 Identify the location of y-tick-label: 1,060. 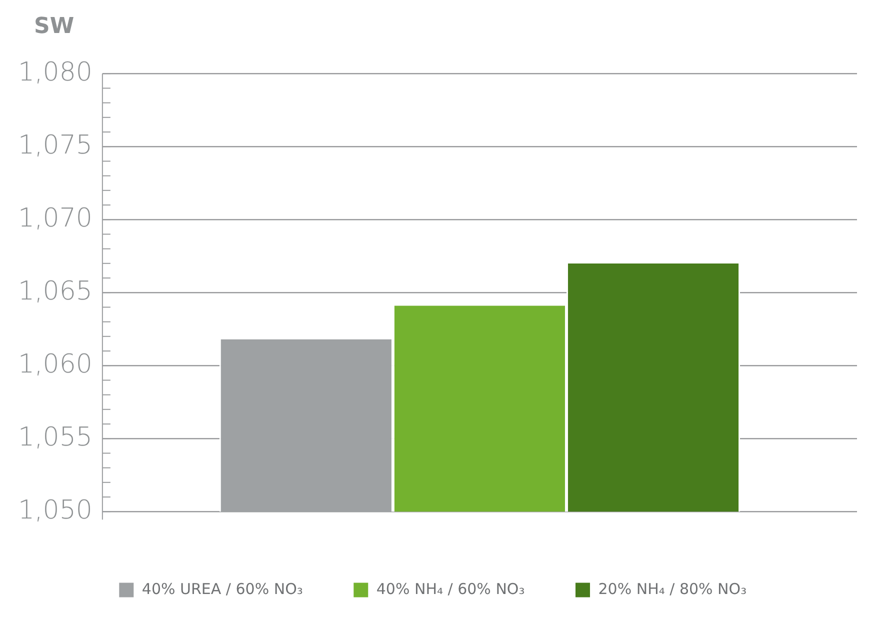
(55, 364).